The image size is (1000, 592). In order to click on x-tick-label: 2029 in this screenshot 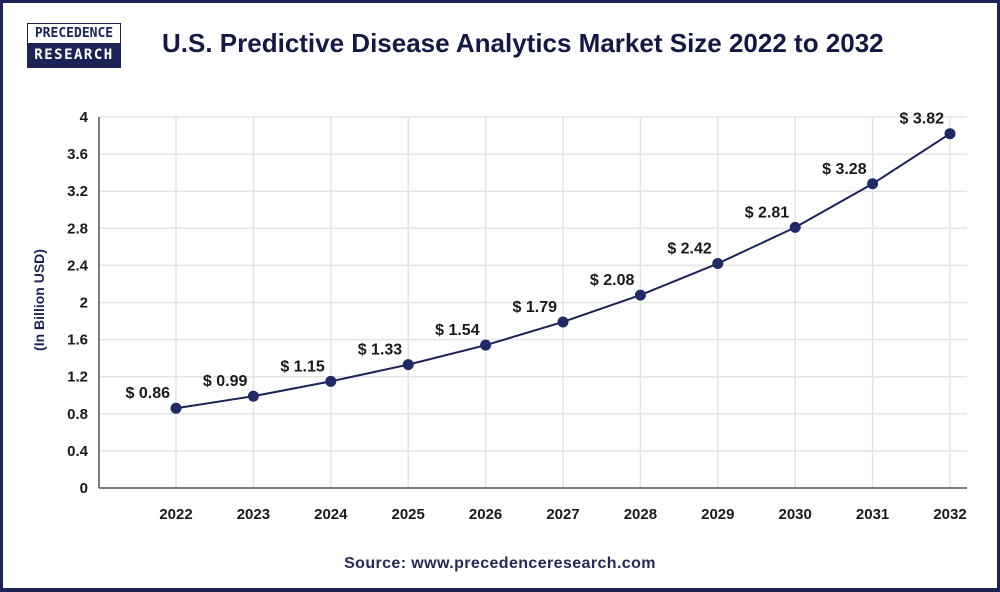, I will do `click(717, 514)`.